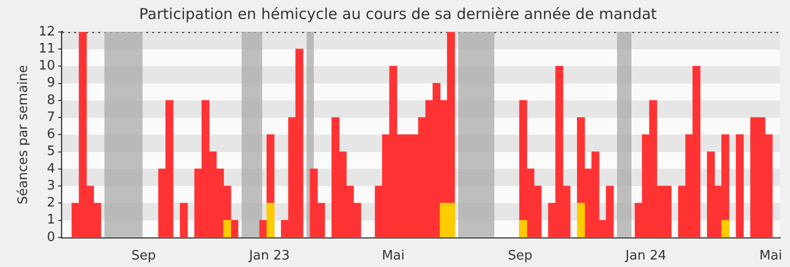 This screenshot has height=267, width=790. I want to click on y-tick-label: 12, so click(47, 32).